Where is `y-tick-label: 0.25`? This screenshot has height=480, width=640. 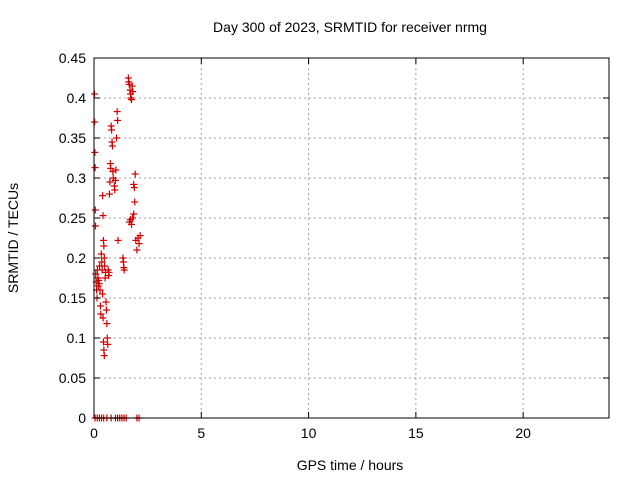
y-tick-label: 0.25 is located at coordinates (72, 218).